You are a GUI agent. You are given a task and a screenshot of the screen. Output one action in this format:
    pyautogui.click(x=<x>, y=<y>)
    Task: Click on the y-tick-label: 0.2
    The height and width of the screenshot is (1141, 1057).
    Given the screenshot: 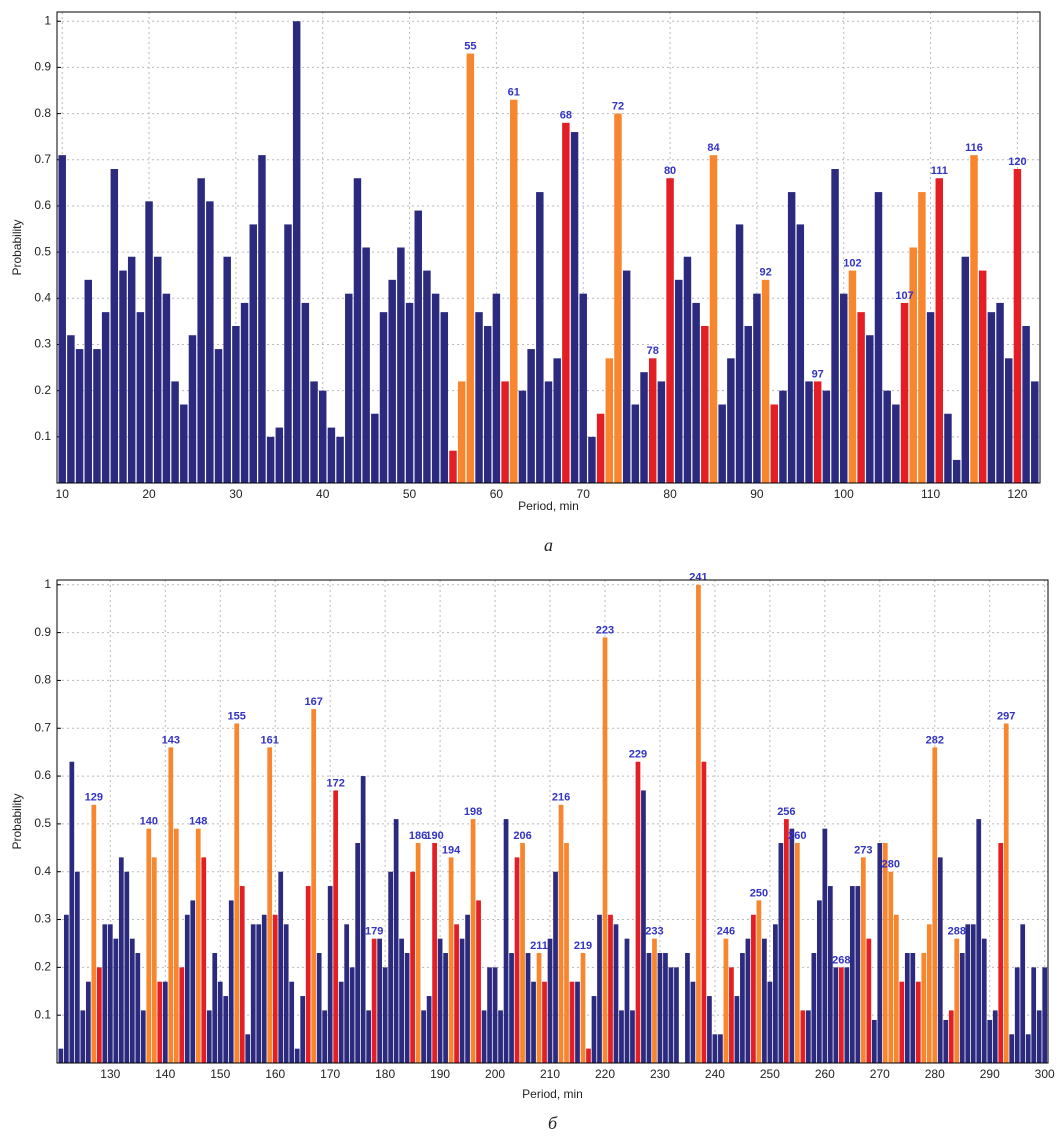 What is the action you would take?
    pyautogui.click(x=42, y=967)
    